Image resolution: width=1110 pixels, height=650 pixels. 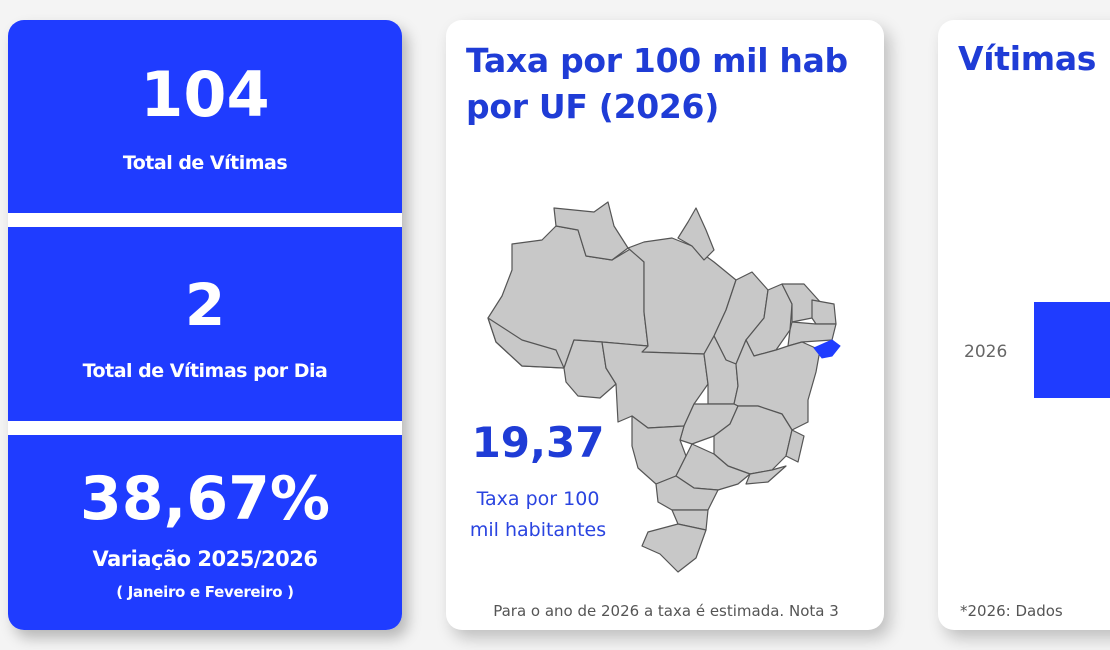 What do you see at coordinates (986, 352) in the screenshot?
I see `bar-category-label: 2026` at bounding box center [986, 352].